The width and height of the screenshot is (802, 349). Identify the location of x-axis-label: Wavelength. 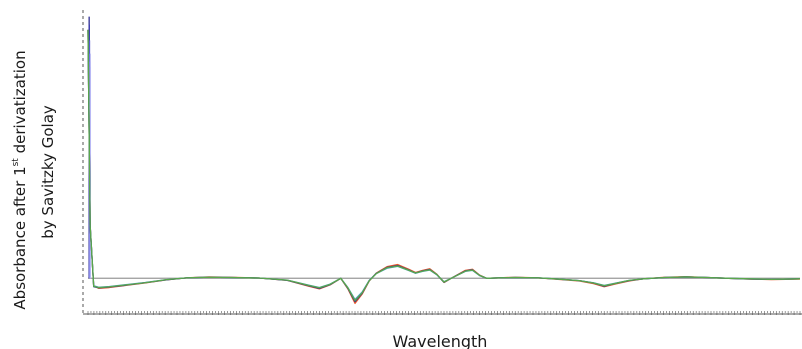
(440, 340).